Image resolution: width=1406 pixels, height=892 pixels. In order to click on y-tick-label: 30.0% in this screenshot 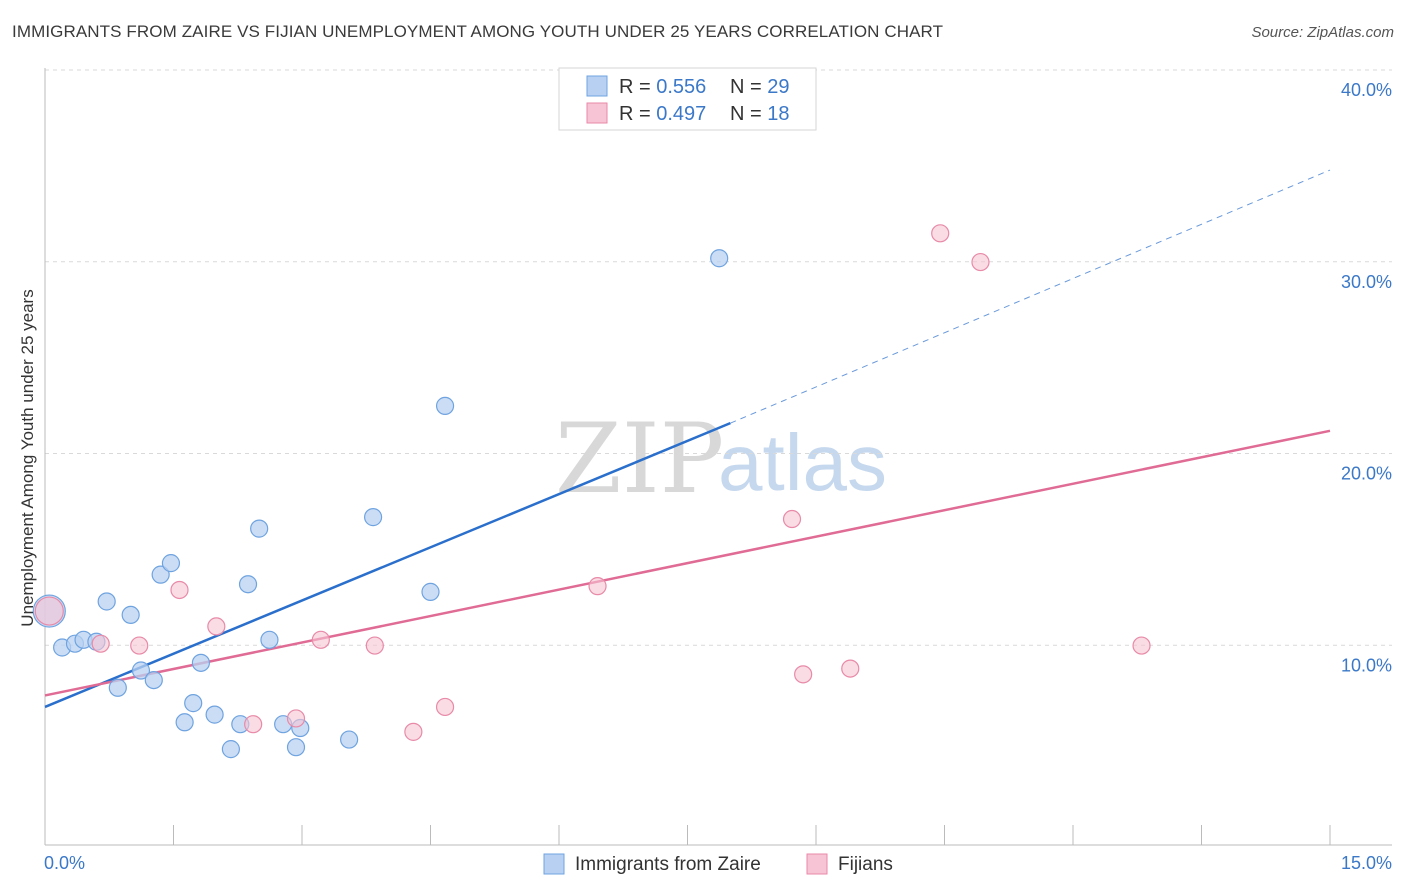, I will do `click(1366, 282)`.